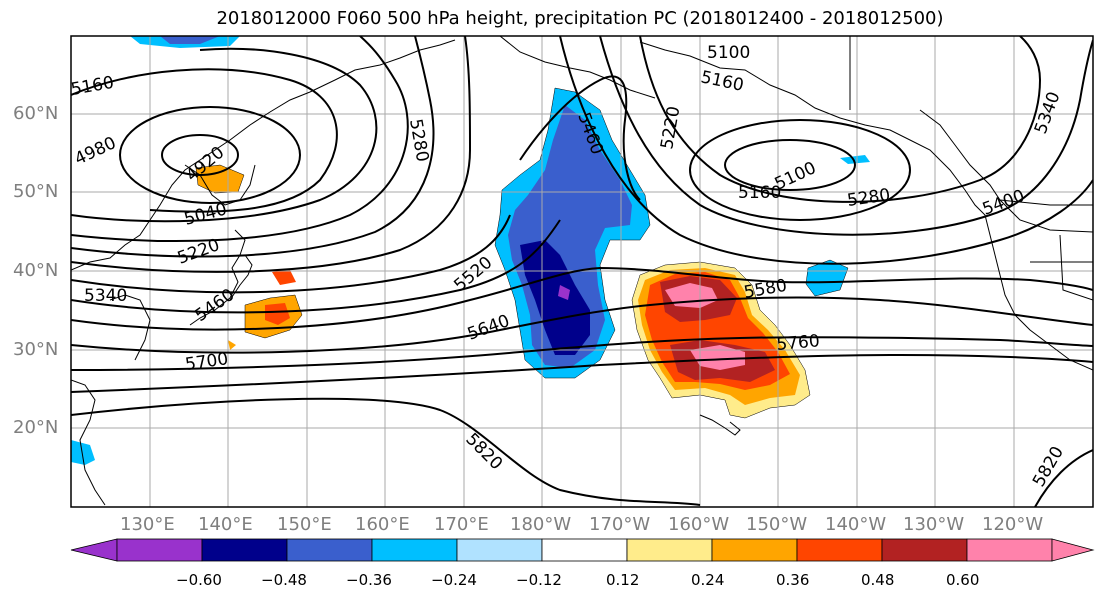 Image resolution: width=1105 pixels, height=601 pixels. I want to click on contour-label: 5400, so click(1003, 203).